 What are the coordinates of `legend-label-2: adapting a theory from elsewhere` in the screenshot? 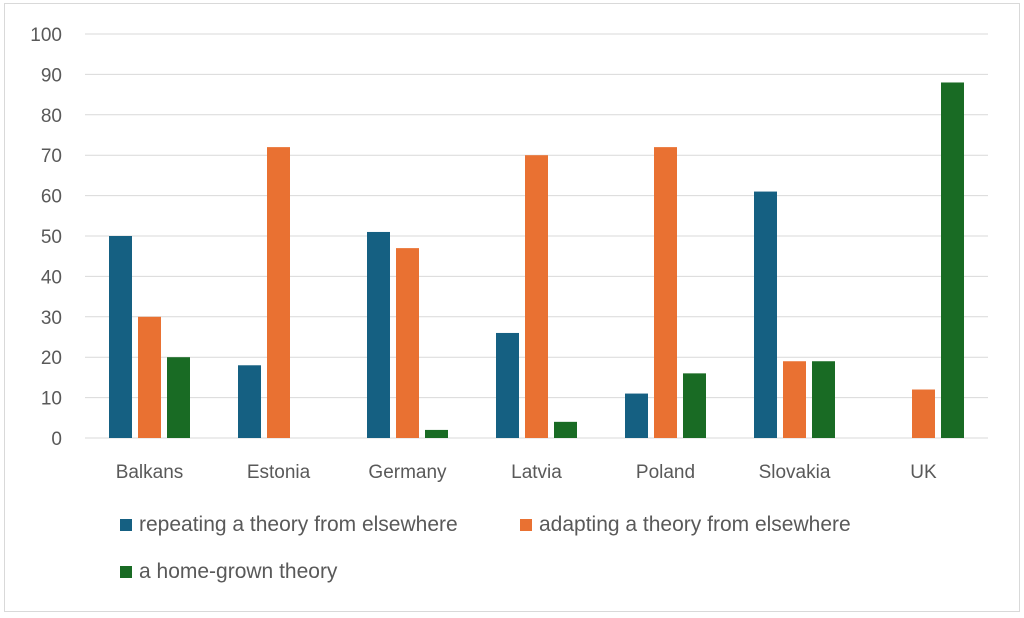 It's located at (695, 524).